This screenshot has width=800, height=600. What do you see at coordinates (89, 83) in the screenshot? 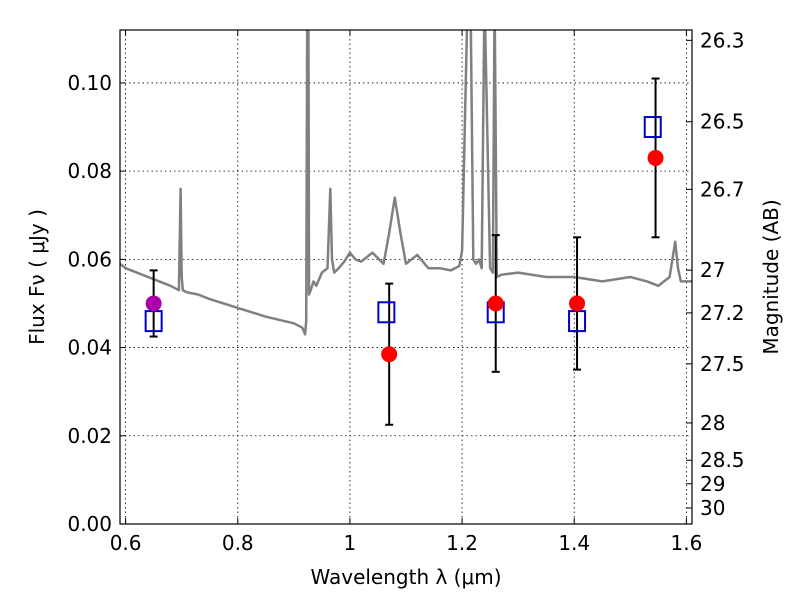
I see `y-tick-label: 0.10` at bounding box center [89, 83].